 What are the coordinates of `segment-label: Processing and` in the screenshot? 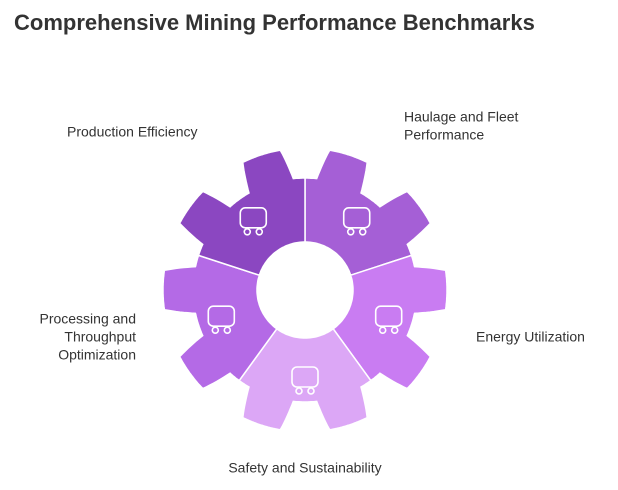 It's located at (87, 319).